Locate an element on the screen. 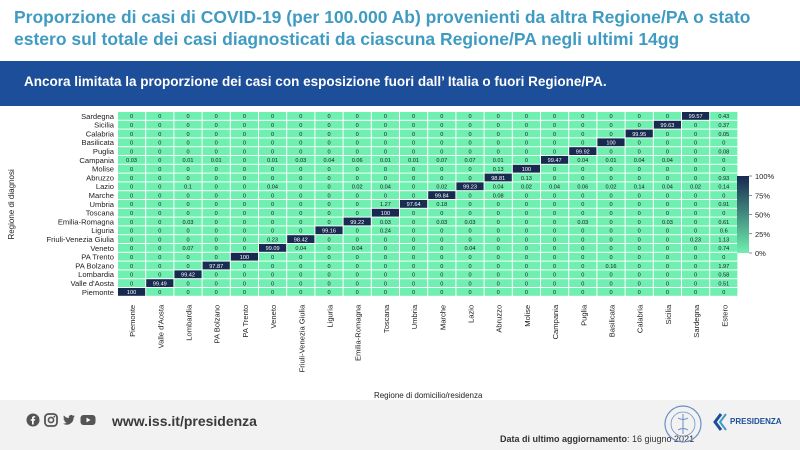 This screenshot has height=450, width=800. y-tick-label: Umbria is located at coordinates (102, 204).